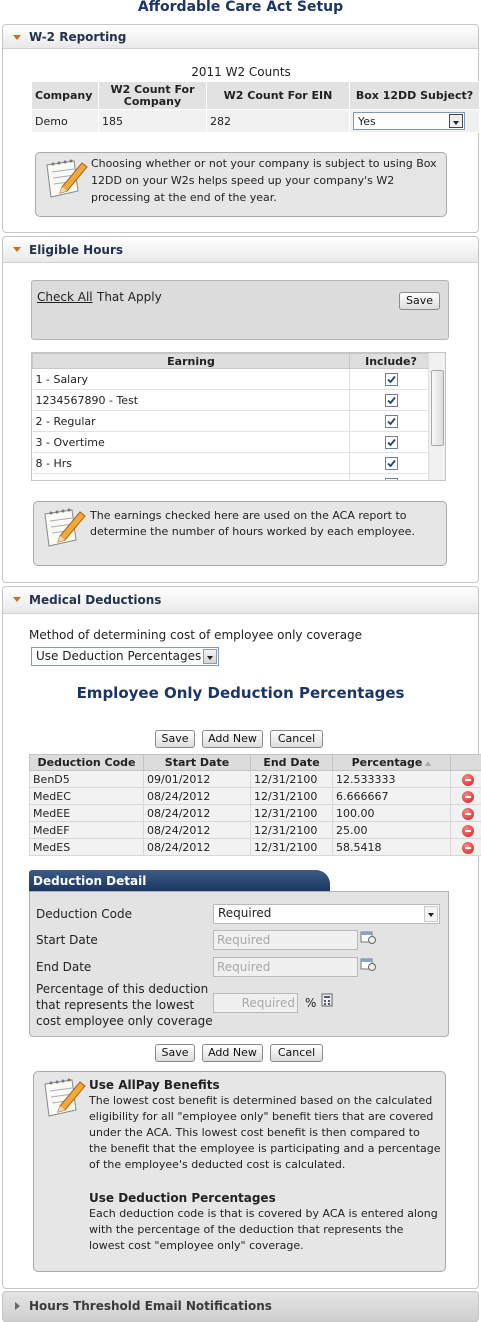 The height and width of the screenshot is (1322, 481). I want to click on check-all-link: Check All, so click(65, 297).